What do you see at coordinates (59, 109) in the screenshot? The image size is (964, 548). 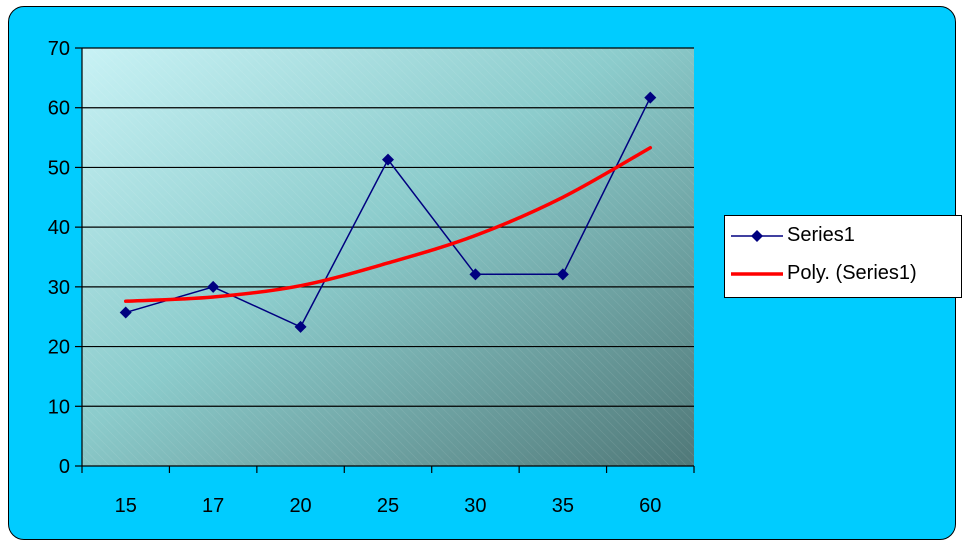 I see `y-tick-label-60: 60` at bounding box center [59, 109].